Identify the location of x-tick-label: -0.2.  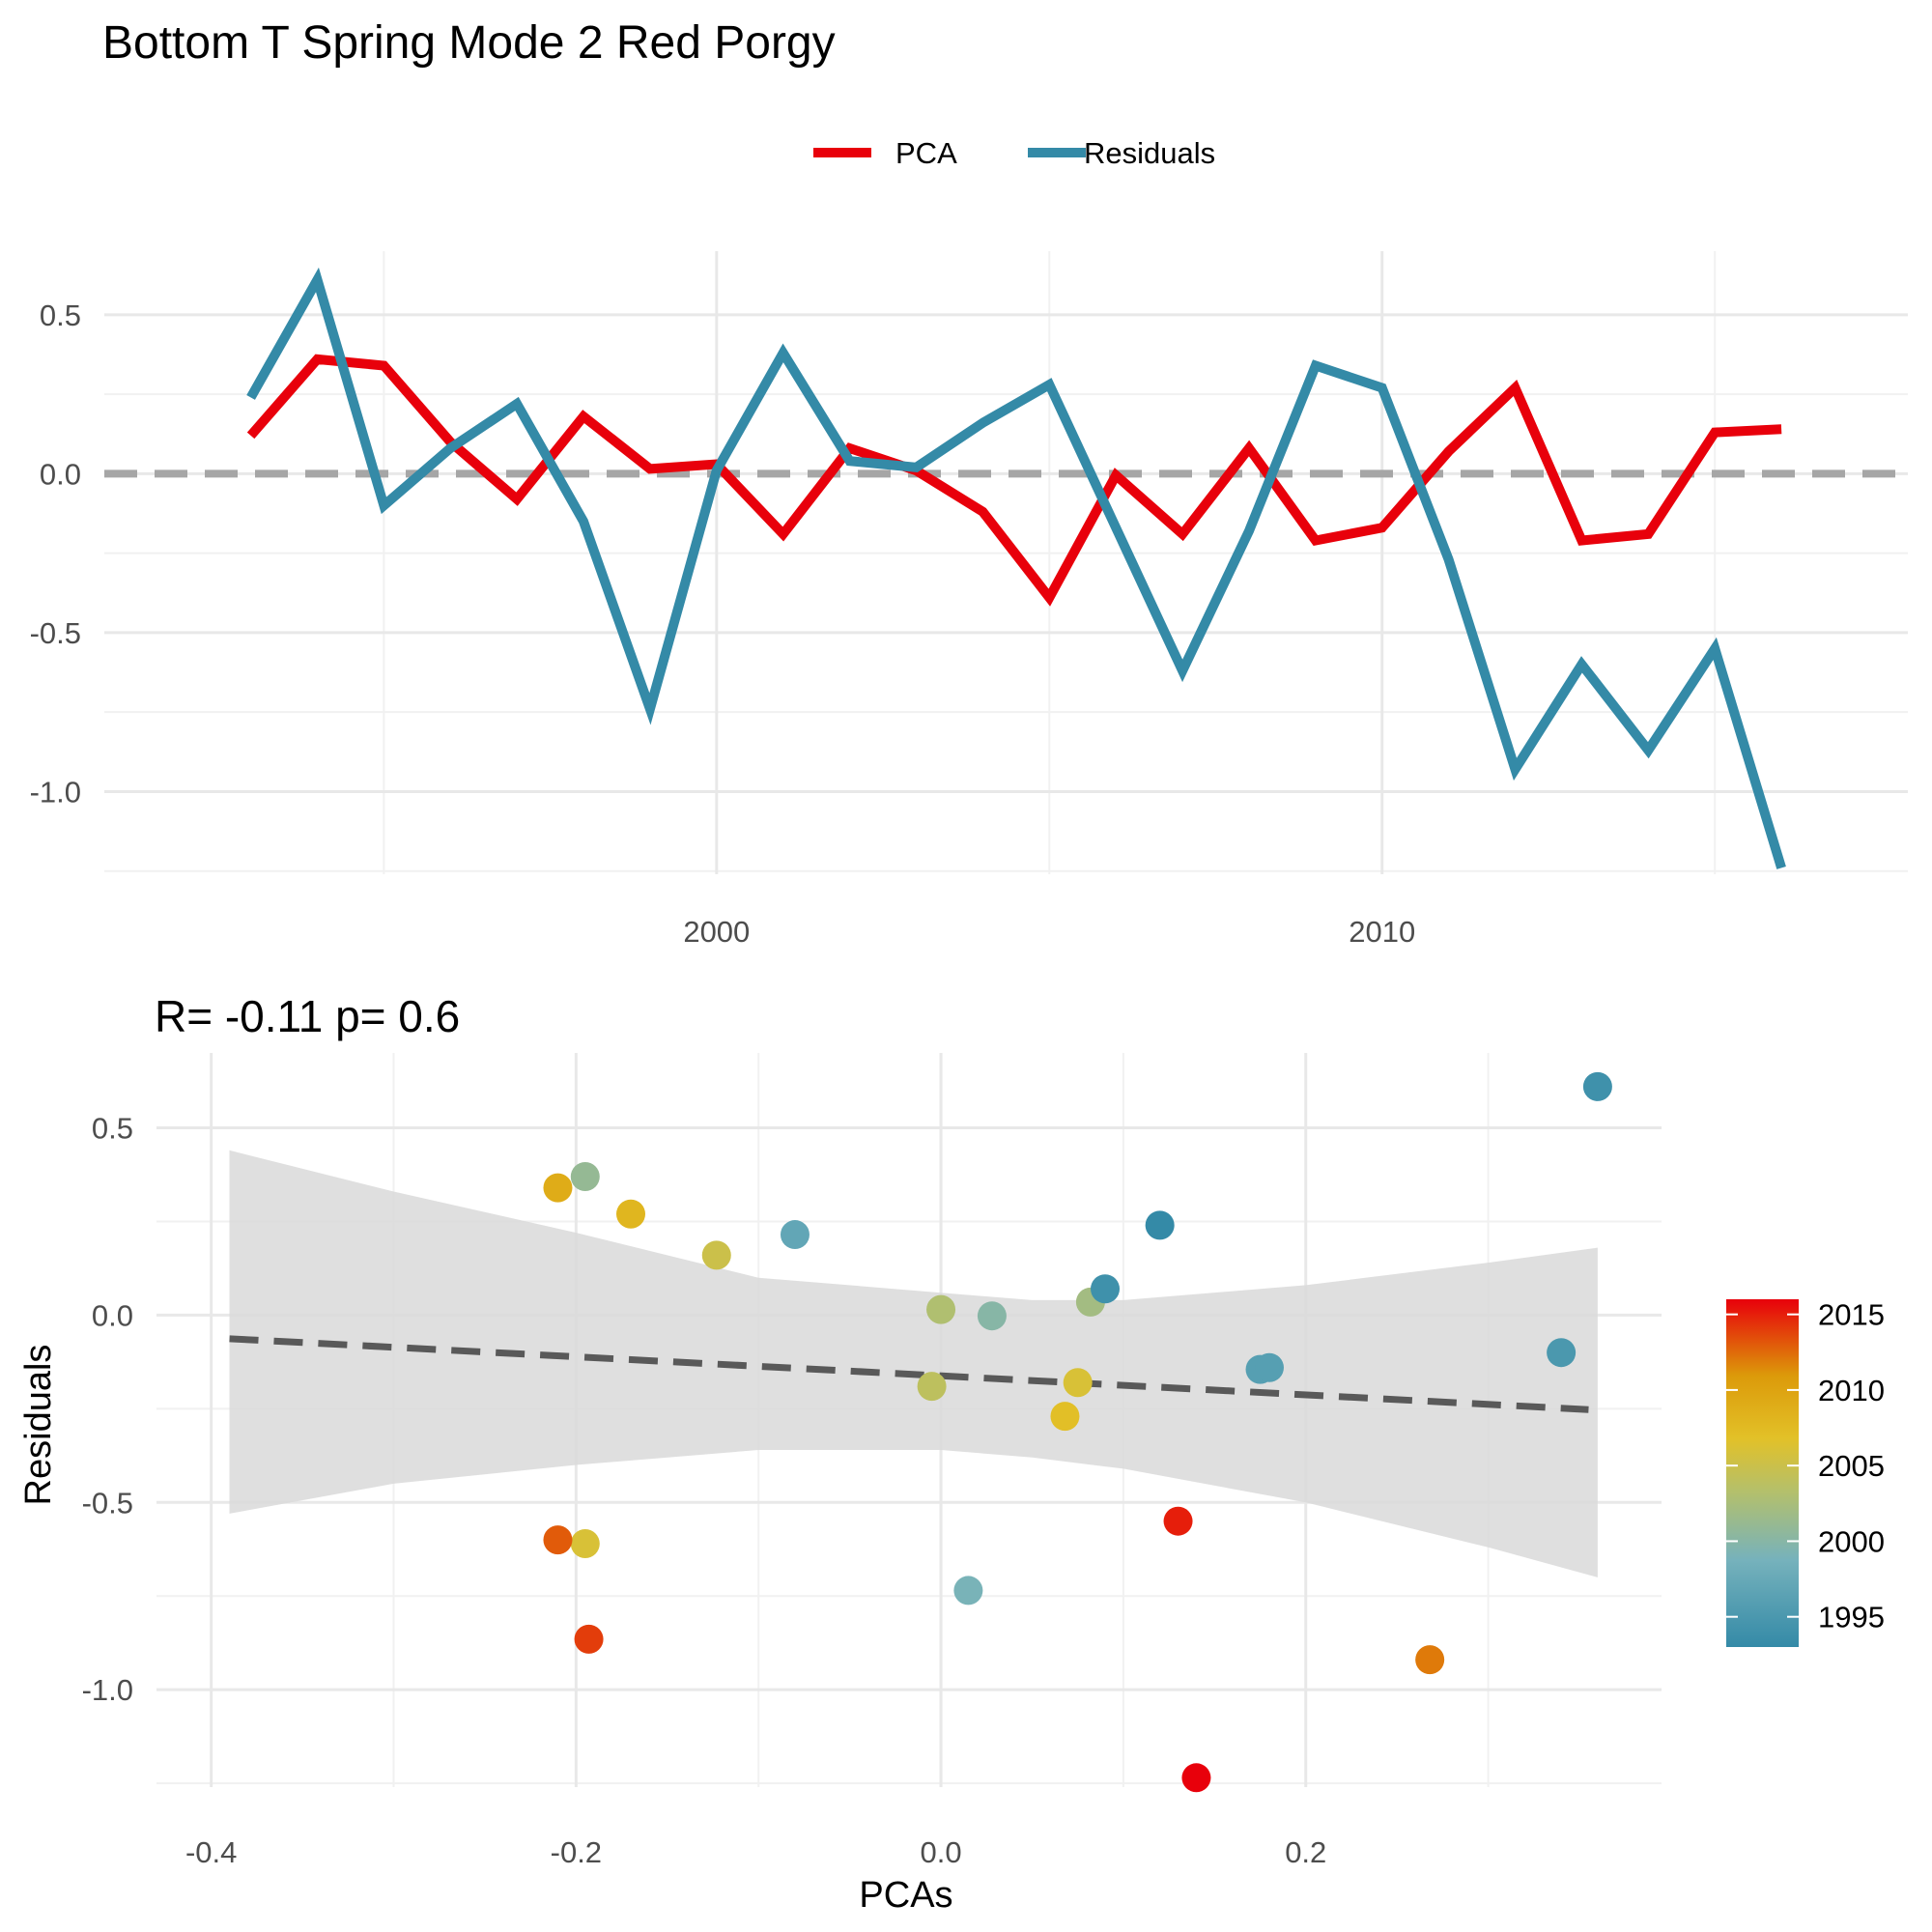
(576, 1852).